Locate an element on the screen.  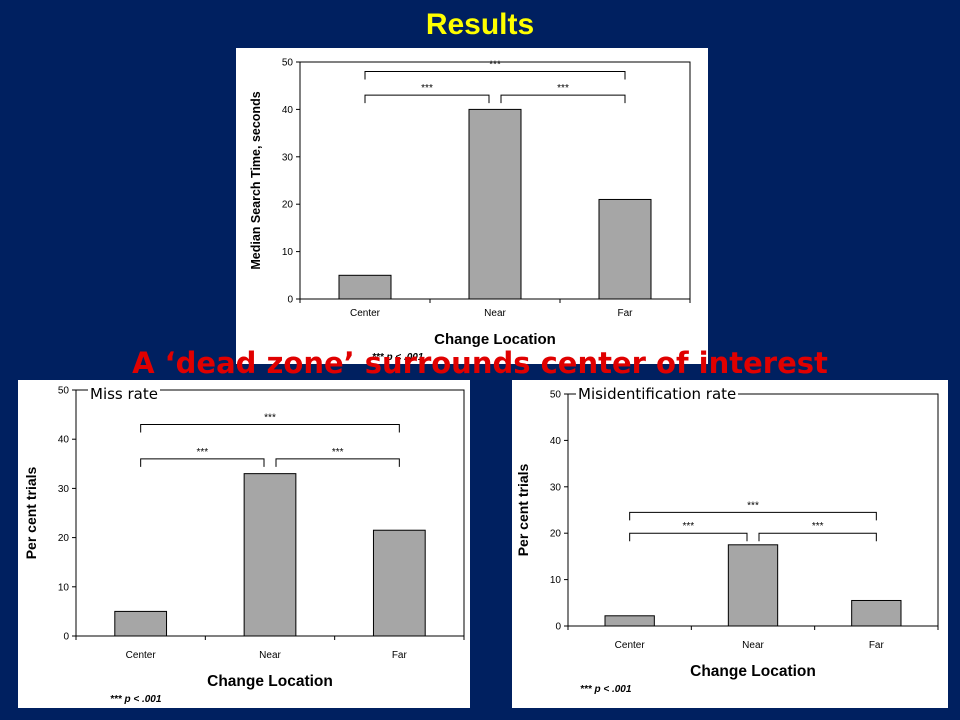
misidentification-rate-label: Misidentification rate is located at coordinates (657, 394).